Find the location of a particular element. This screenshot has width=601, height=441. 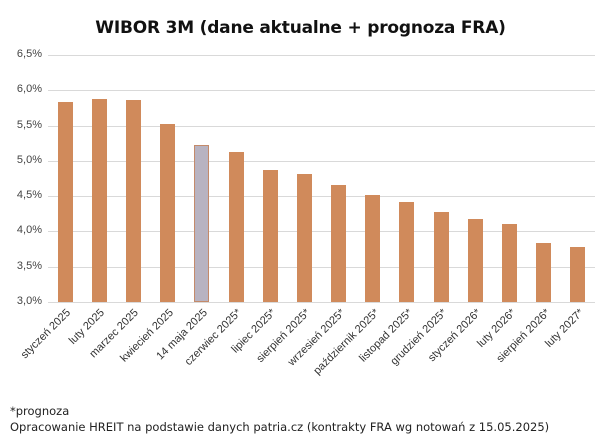

x-tick-label: styczeń 2025 is located at coordinates (46, 334).